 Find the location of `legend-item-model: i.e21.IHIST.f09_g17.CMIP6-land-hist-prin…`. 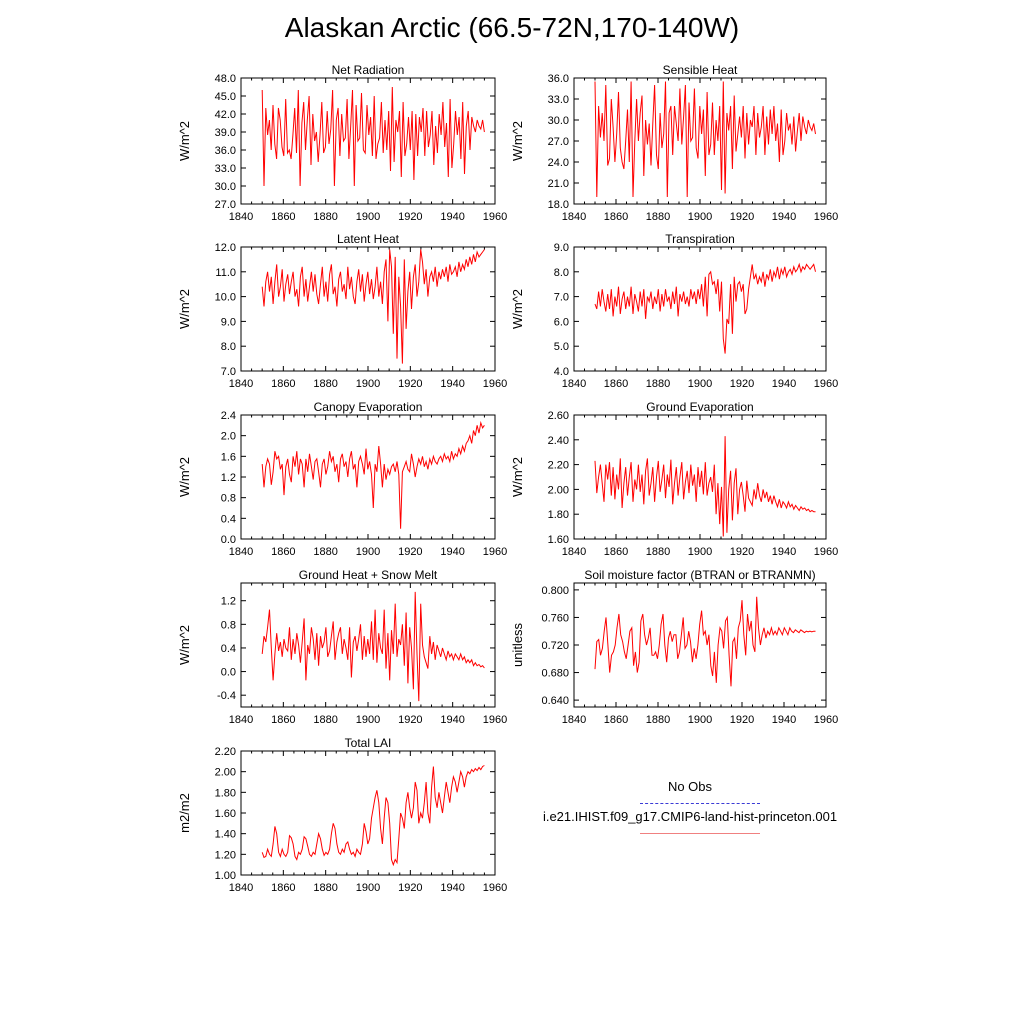

legend-item-model: i.e21.IHIST.f09_g17.CMIP6-land-hist-prin… is located at coordinates (690, 821).